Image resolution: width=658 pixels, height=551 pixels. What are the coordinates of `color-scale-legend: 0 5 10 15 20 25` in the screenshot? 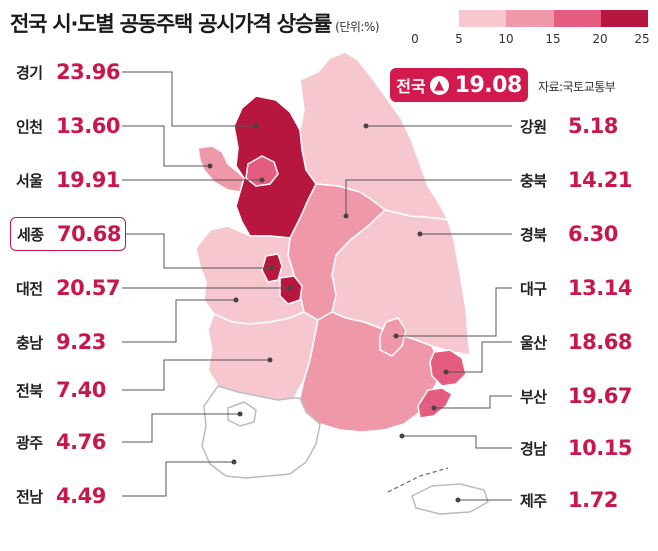 It's located at (530, 29).